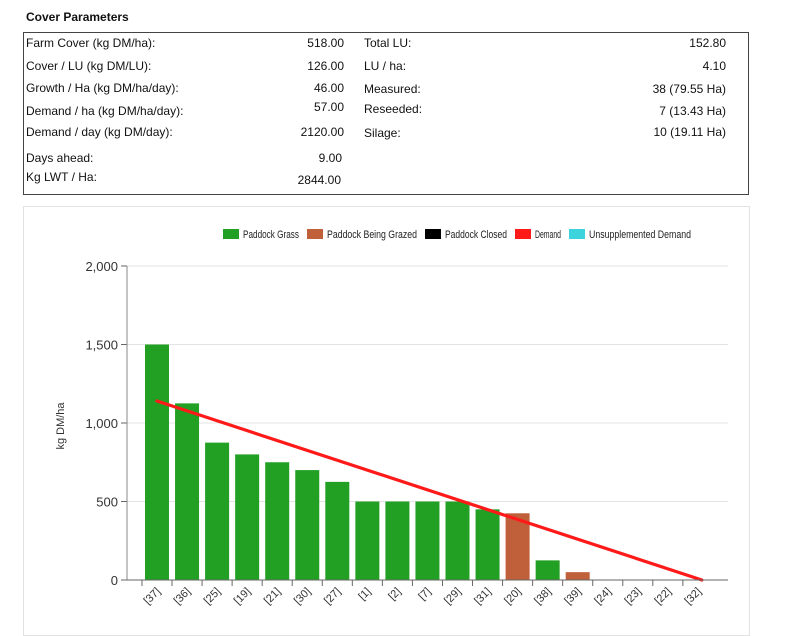 This screenshot has height=636, width=790. Describe the element at coordinates (632, 596) in the screenshot. I see `x-tick-label: [23]` at that location.